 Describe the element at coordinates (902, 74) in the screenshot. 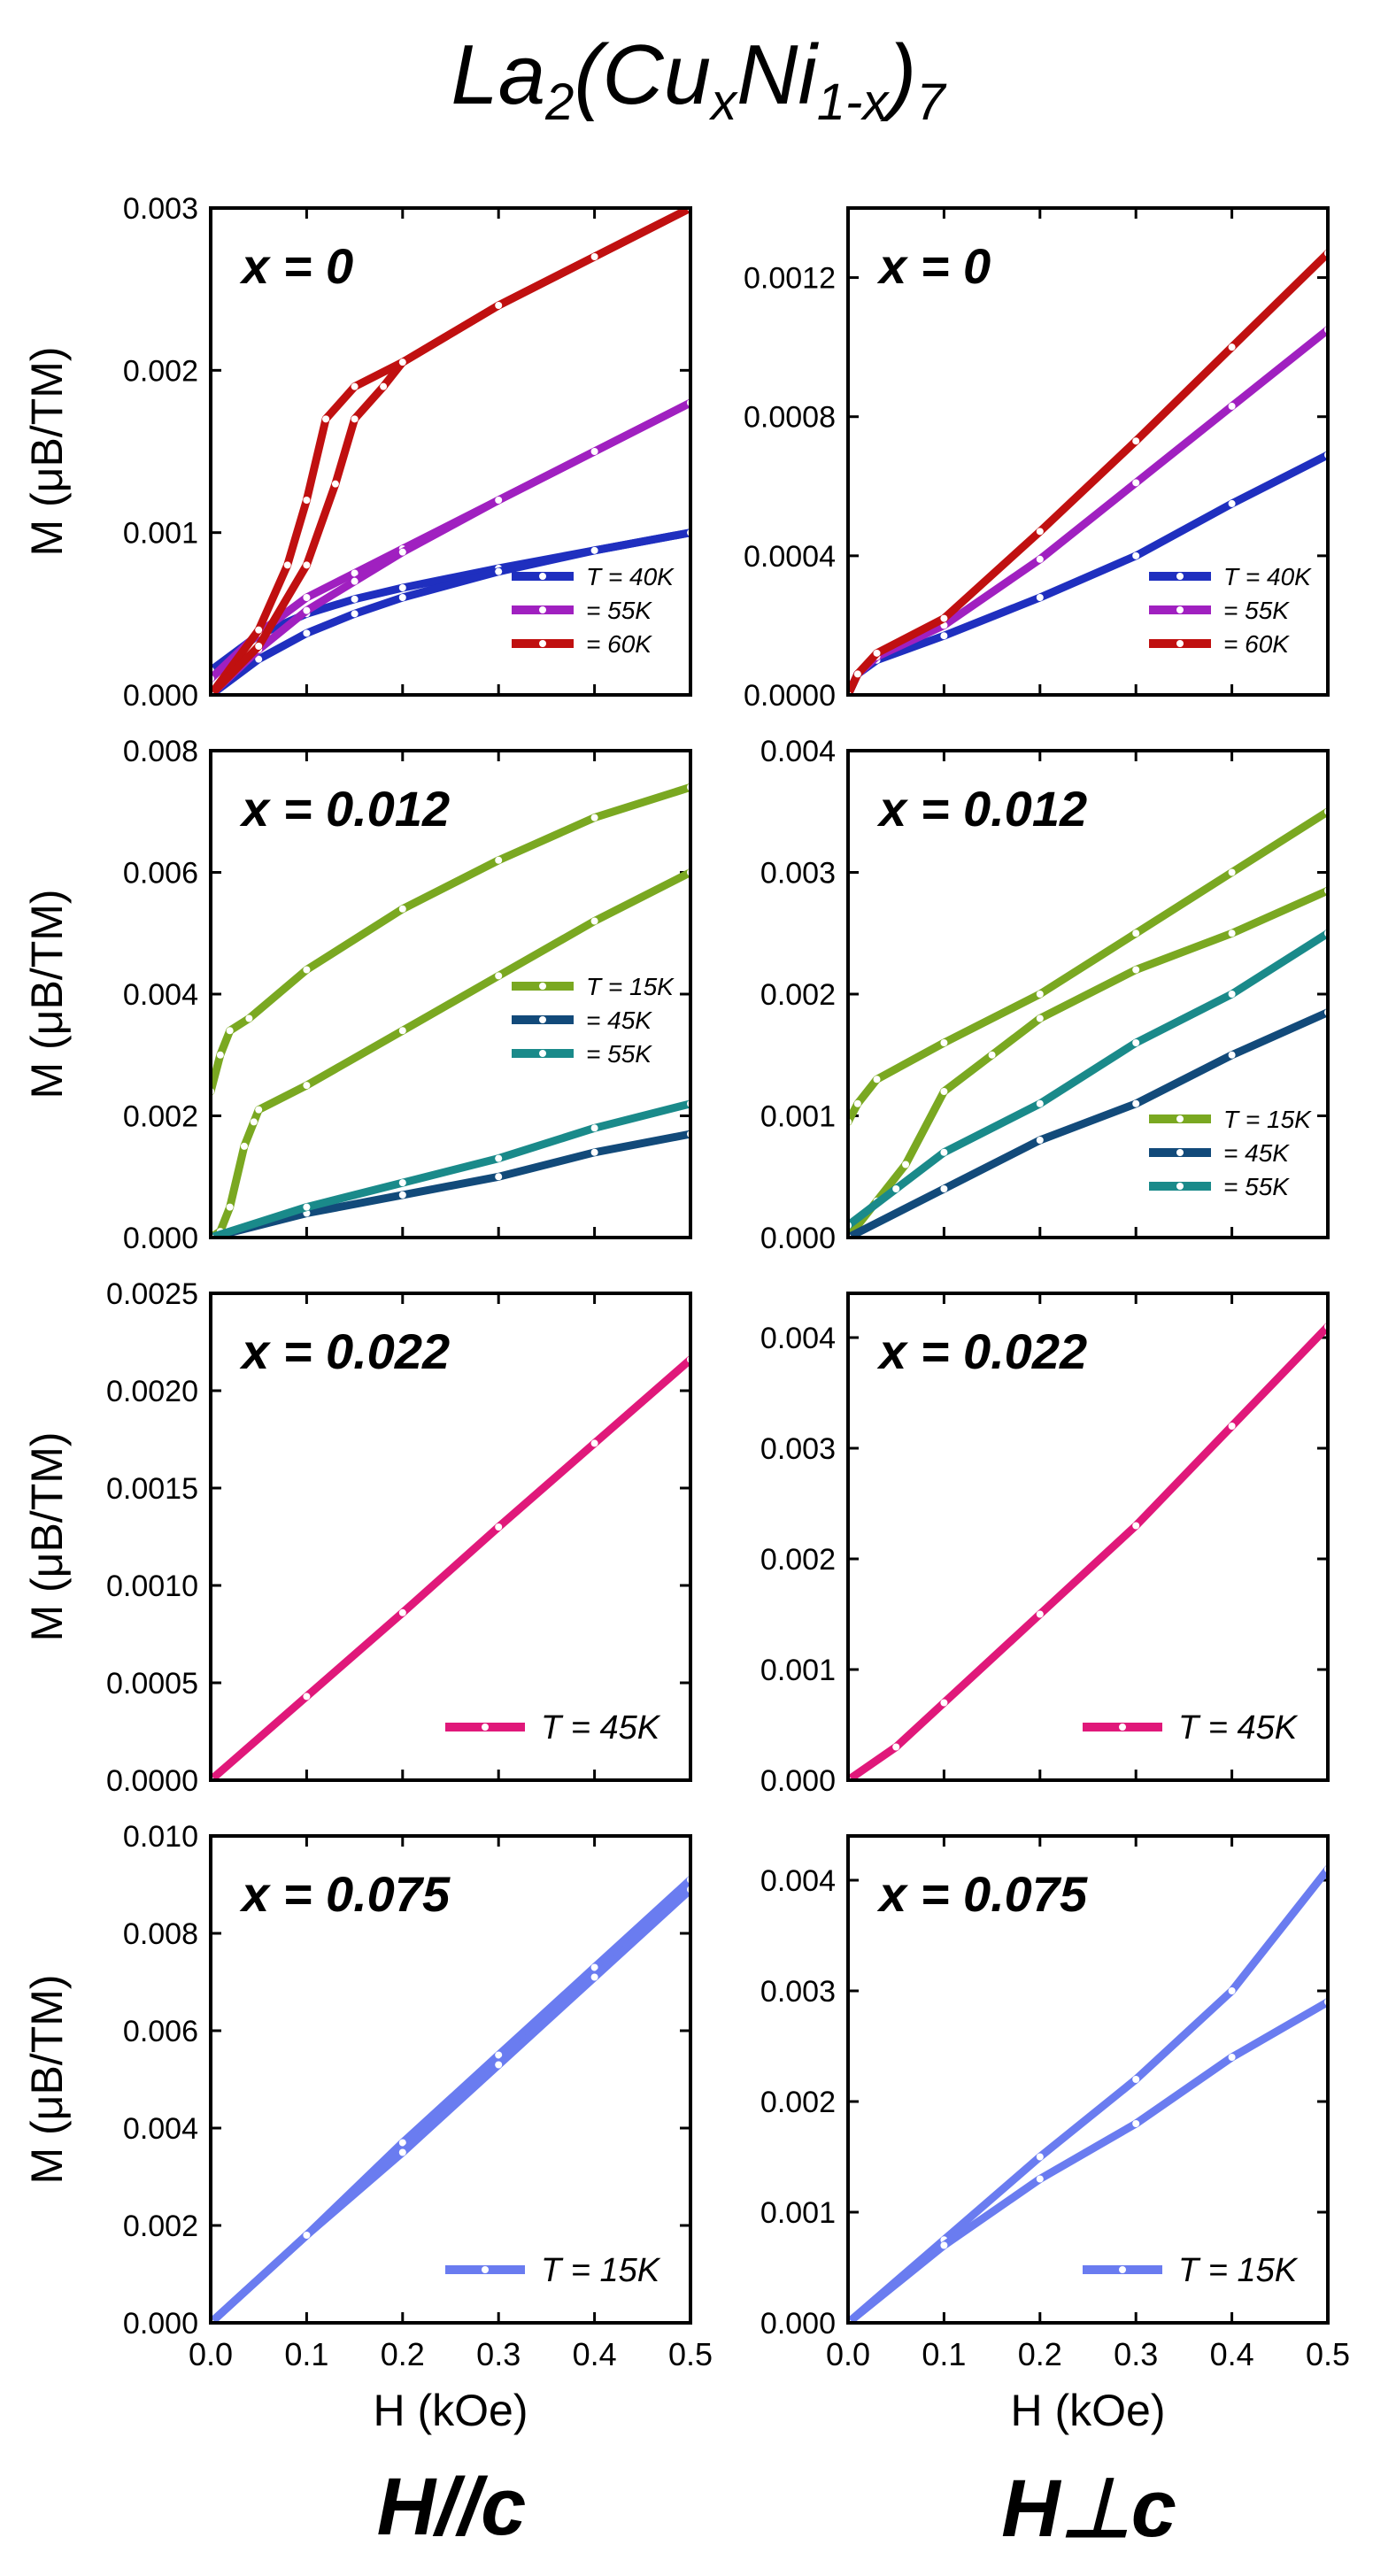

I see `title-close: )` at that location.